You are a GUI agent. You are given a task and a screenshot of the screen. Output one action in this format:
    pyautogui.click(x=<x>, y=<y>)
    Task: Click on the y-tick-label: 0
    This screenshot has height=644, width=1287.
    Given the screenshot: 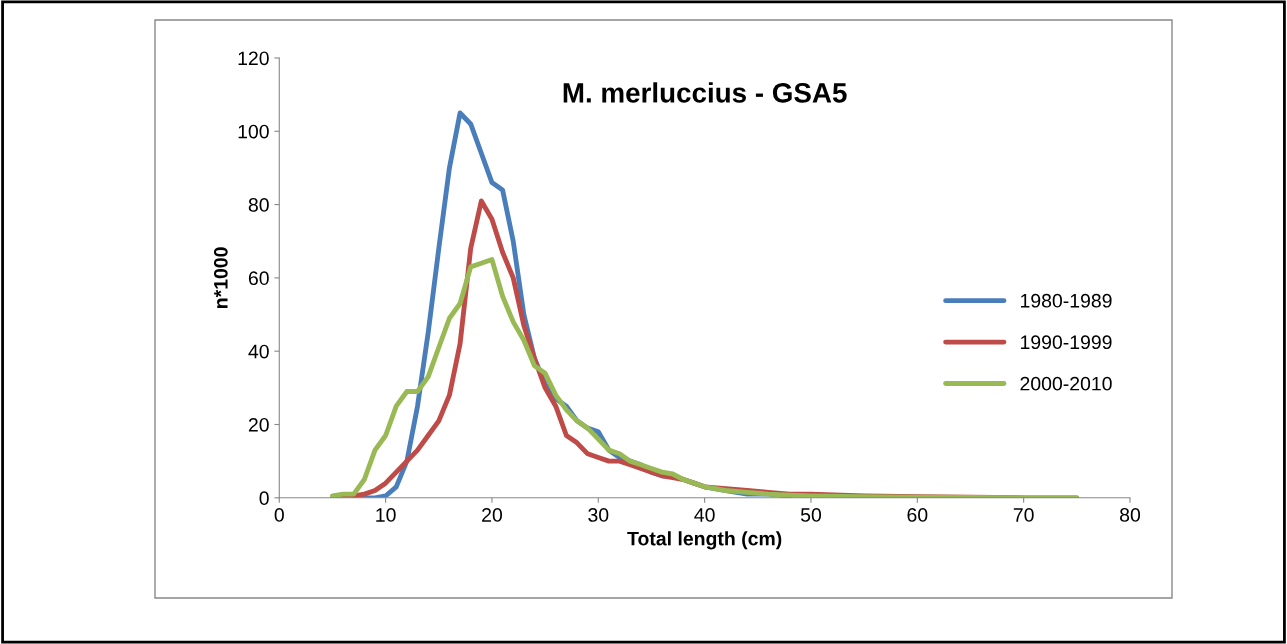 What is the action you would take?
    pyautogui.click(x=264, y=498)
    